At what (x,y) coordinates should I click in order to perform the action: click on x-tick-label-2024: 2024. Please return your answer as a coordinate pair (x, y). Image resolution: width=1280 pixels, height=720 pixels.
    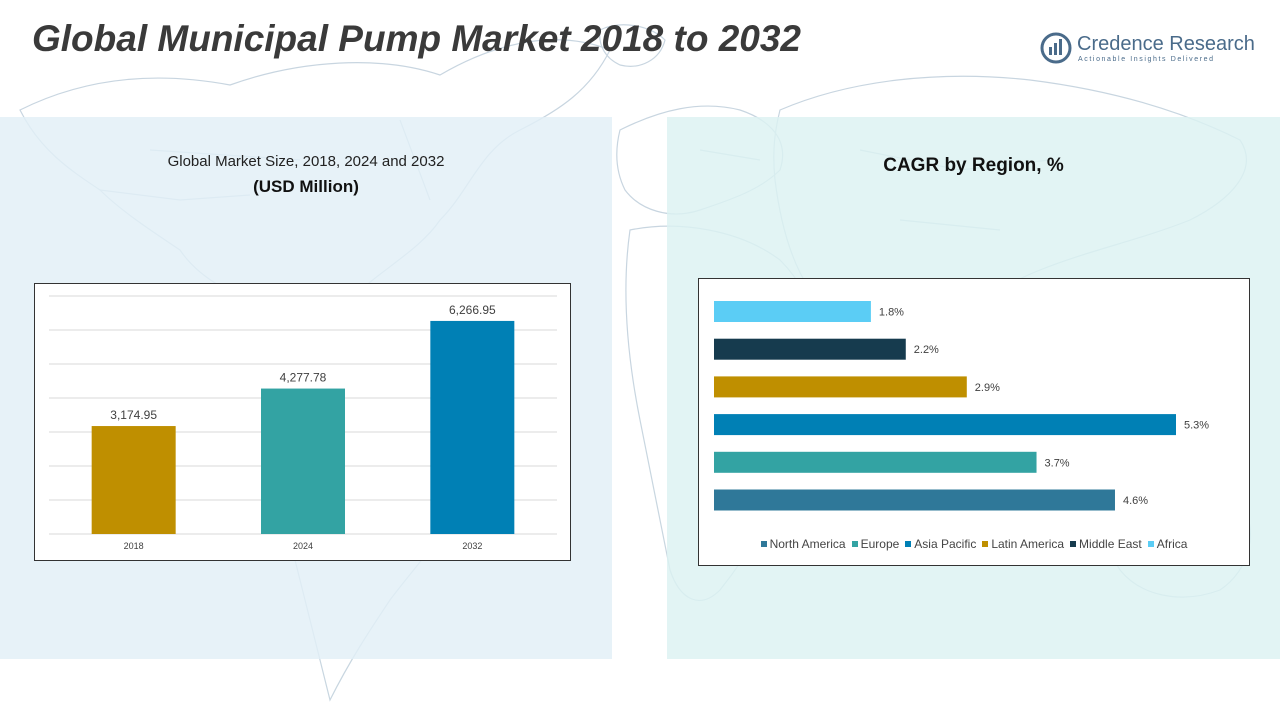
    Looking at the image, I should click on (303, 546).